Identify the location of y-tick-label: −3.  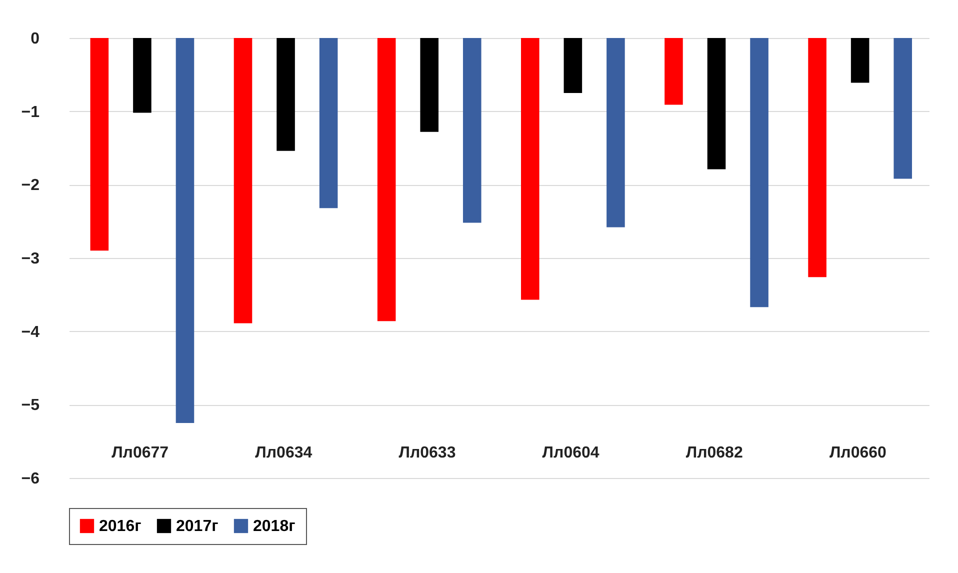
(30, 259).